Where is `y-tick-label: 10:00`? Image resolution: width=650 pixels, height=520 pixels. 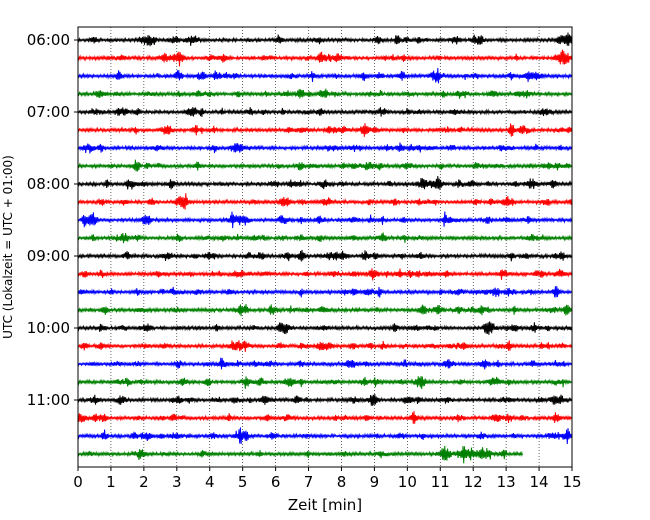 y-tick-label: 10:00 is located at coordinates (48, 328).